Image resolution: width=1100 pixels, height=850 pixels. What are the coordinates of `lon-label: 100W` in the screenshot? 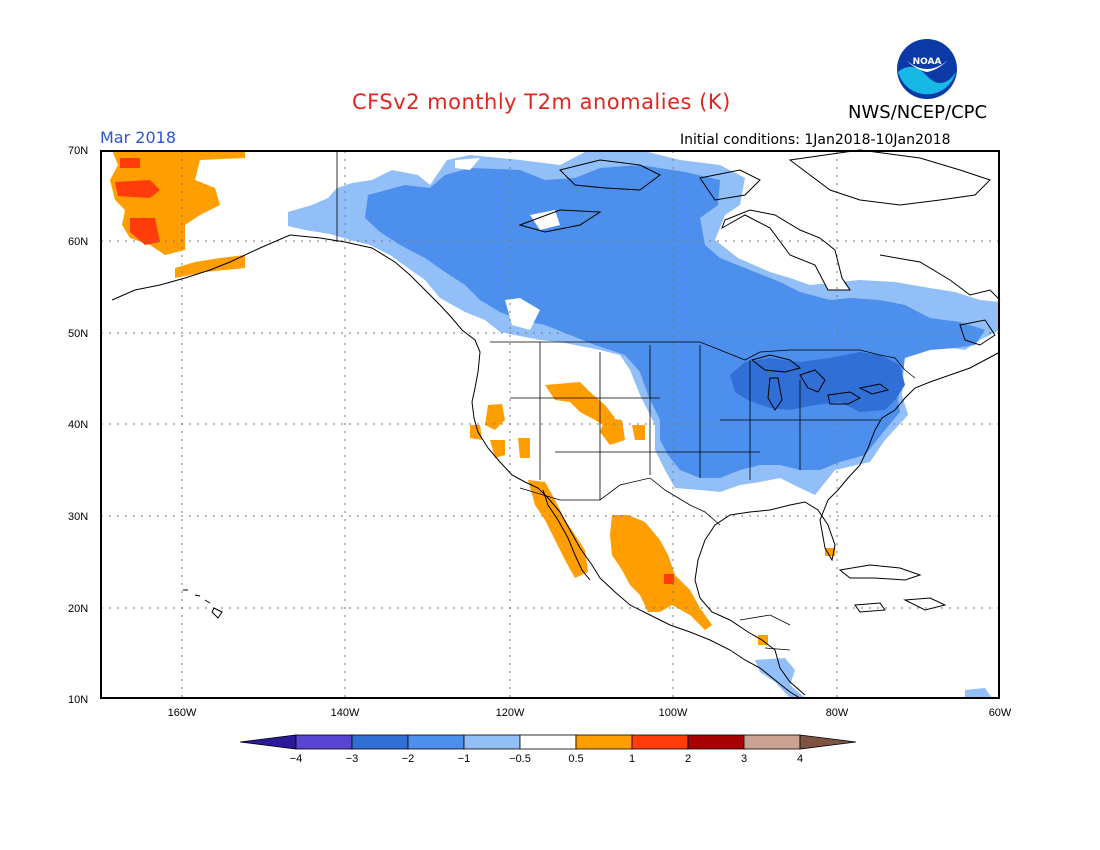 It's located at (673, 713).